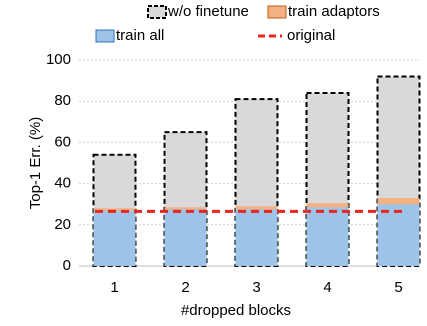  What do you see at coordinates (62, 224) in the screenshot?
I see `y-tick-label: 20` at bounding box center [62, 224].